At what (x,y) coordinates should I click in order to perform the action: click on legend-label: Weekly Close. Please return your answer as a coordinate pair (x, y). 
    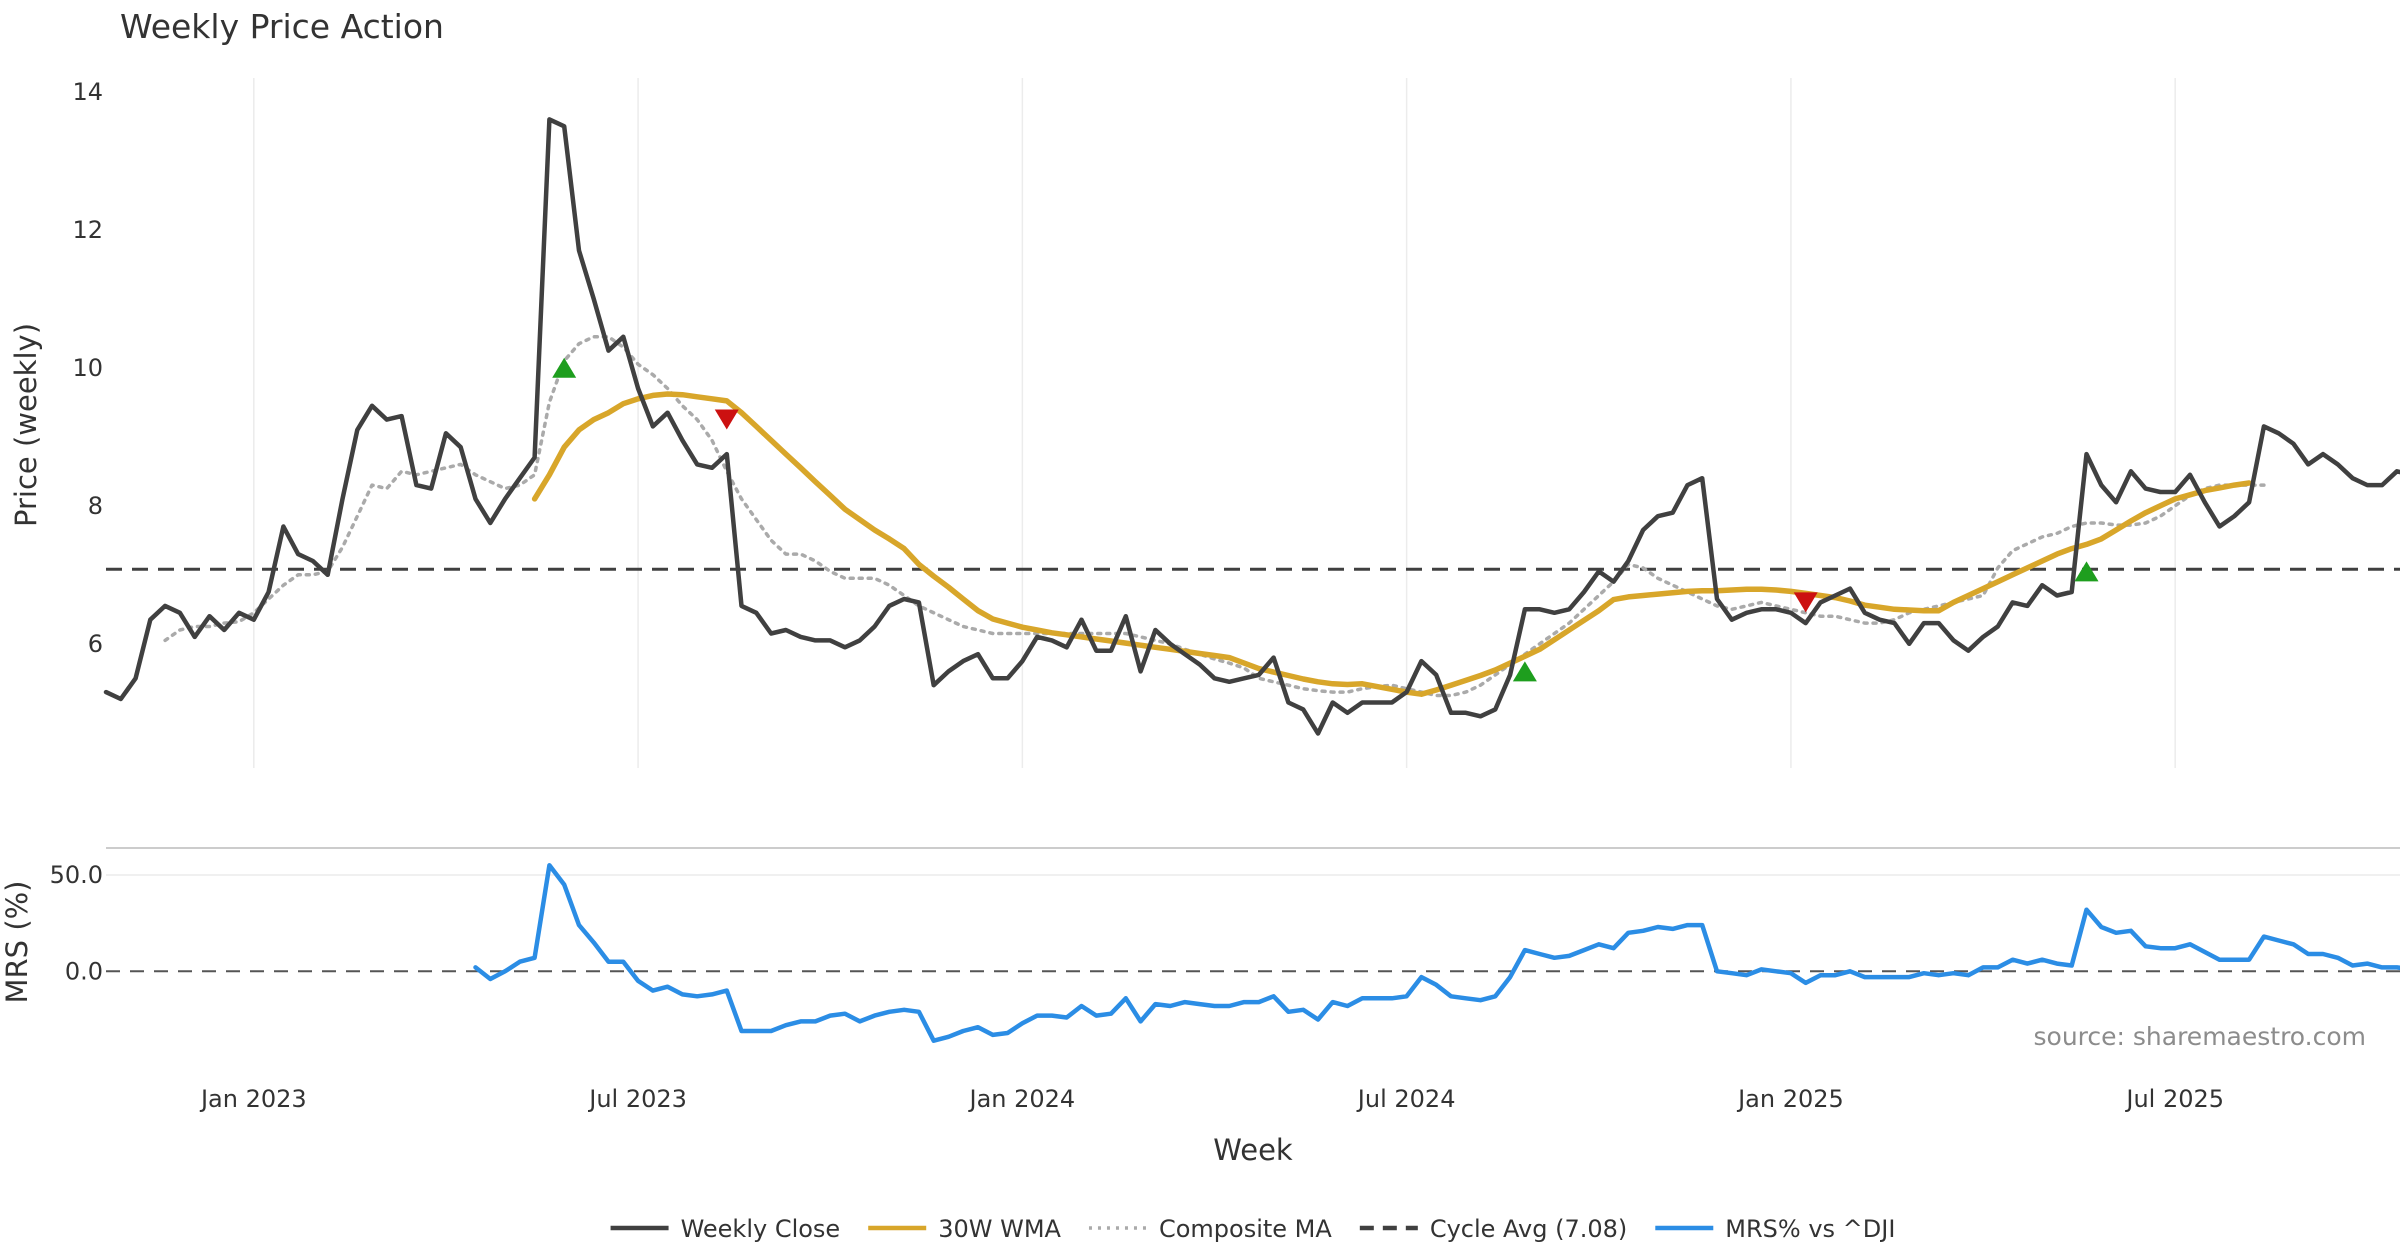
    Looking at the image, I should click on (761, 1229).